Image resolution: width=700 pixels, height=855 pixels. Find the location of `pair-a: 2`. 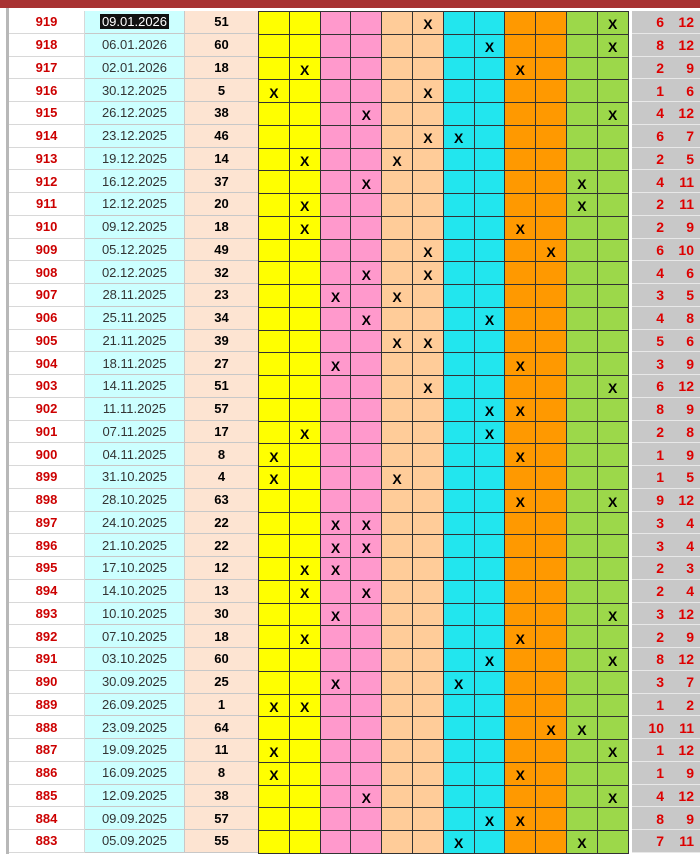

pair-a: 2 is located at coordinates (660, 204).